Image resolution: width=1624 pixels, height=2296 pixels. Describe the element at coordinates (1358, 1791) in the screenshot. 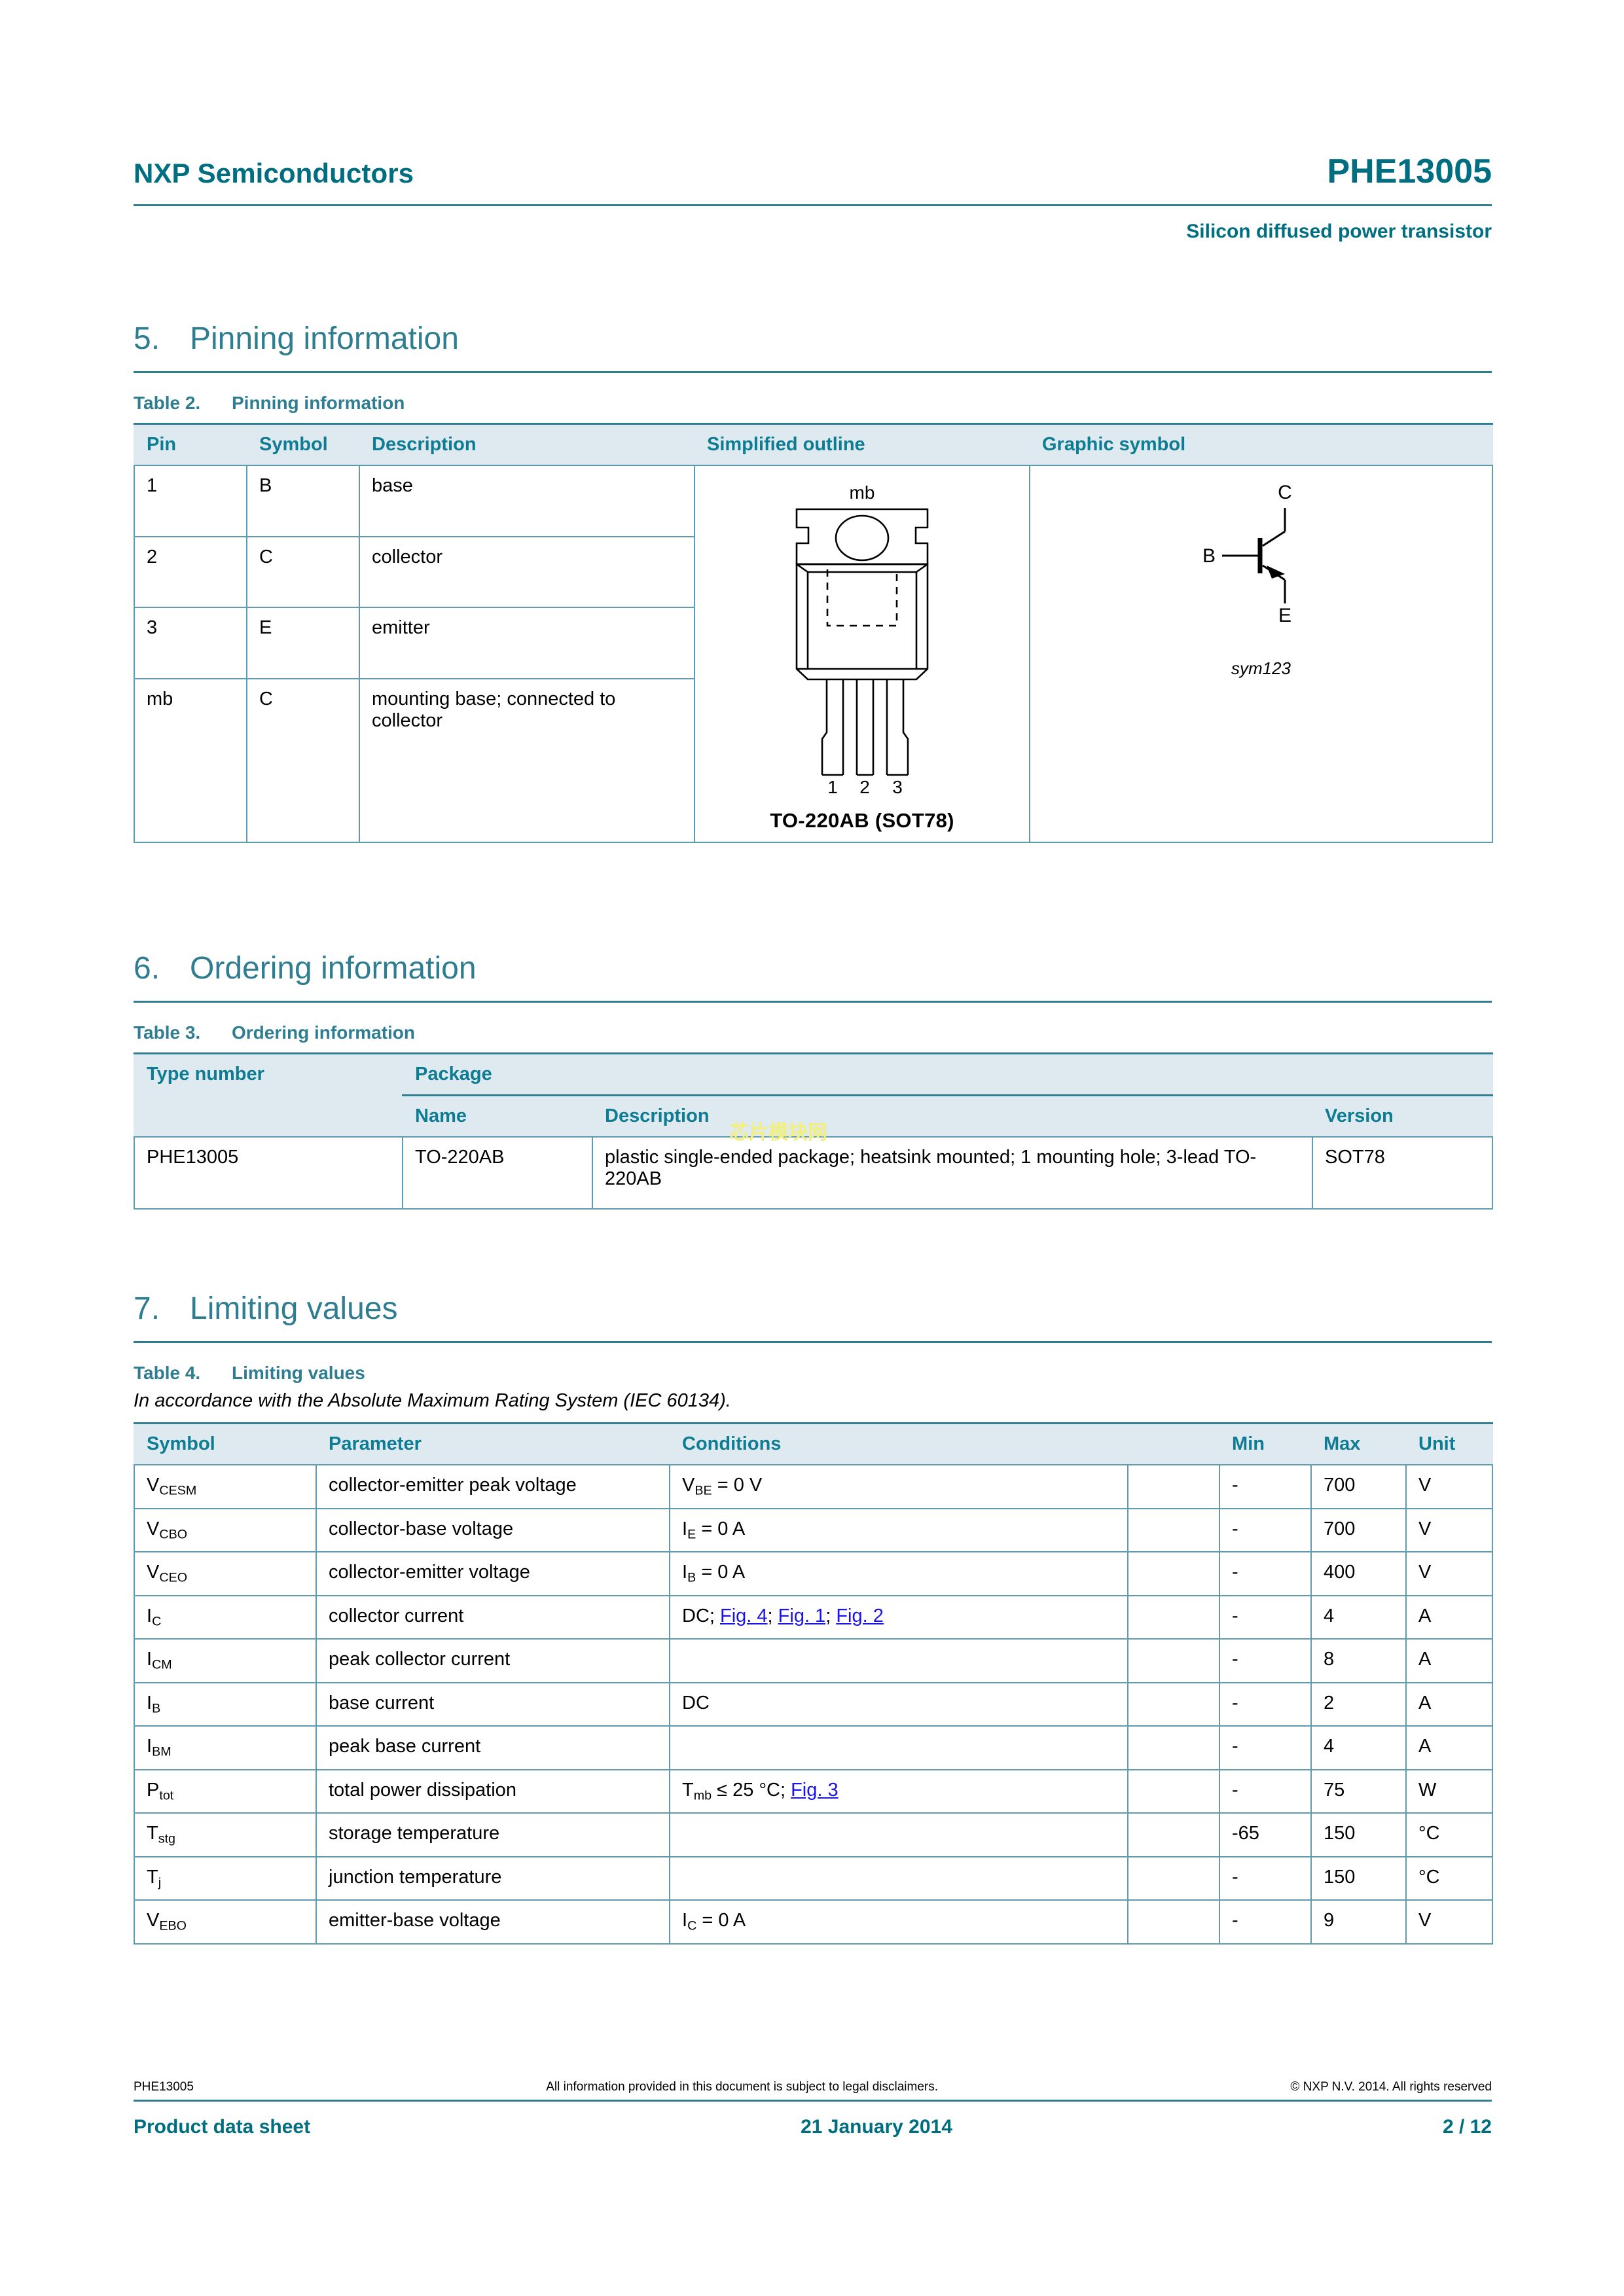

I see `table4-max: 75` at that location.